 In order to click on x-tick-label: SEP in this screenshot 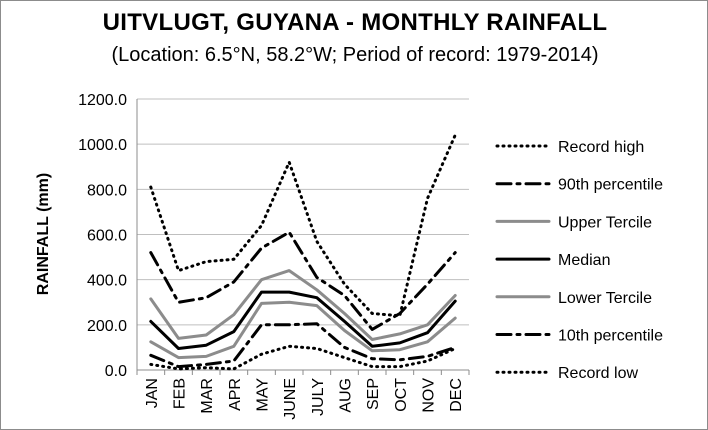, I will do `click(373, 394)`.